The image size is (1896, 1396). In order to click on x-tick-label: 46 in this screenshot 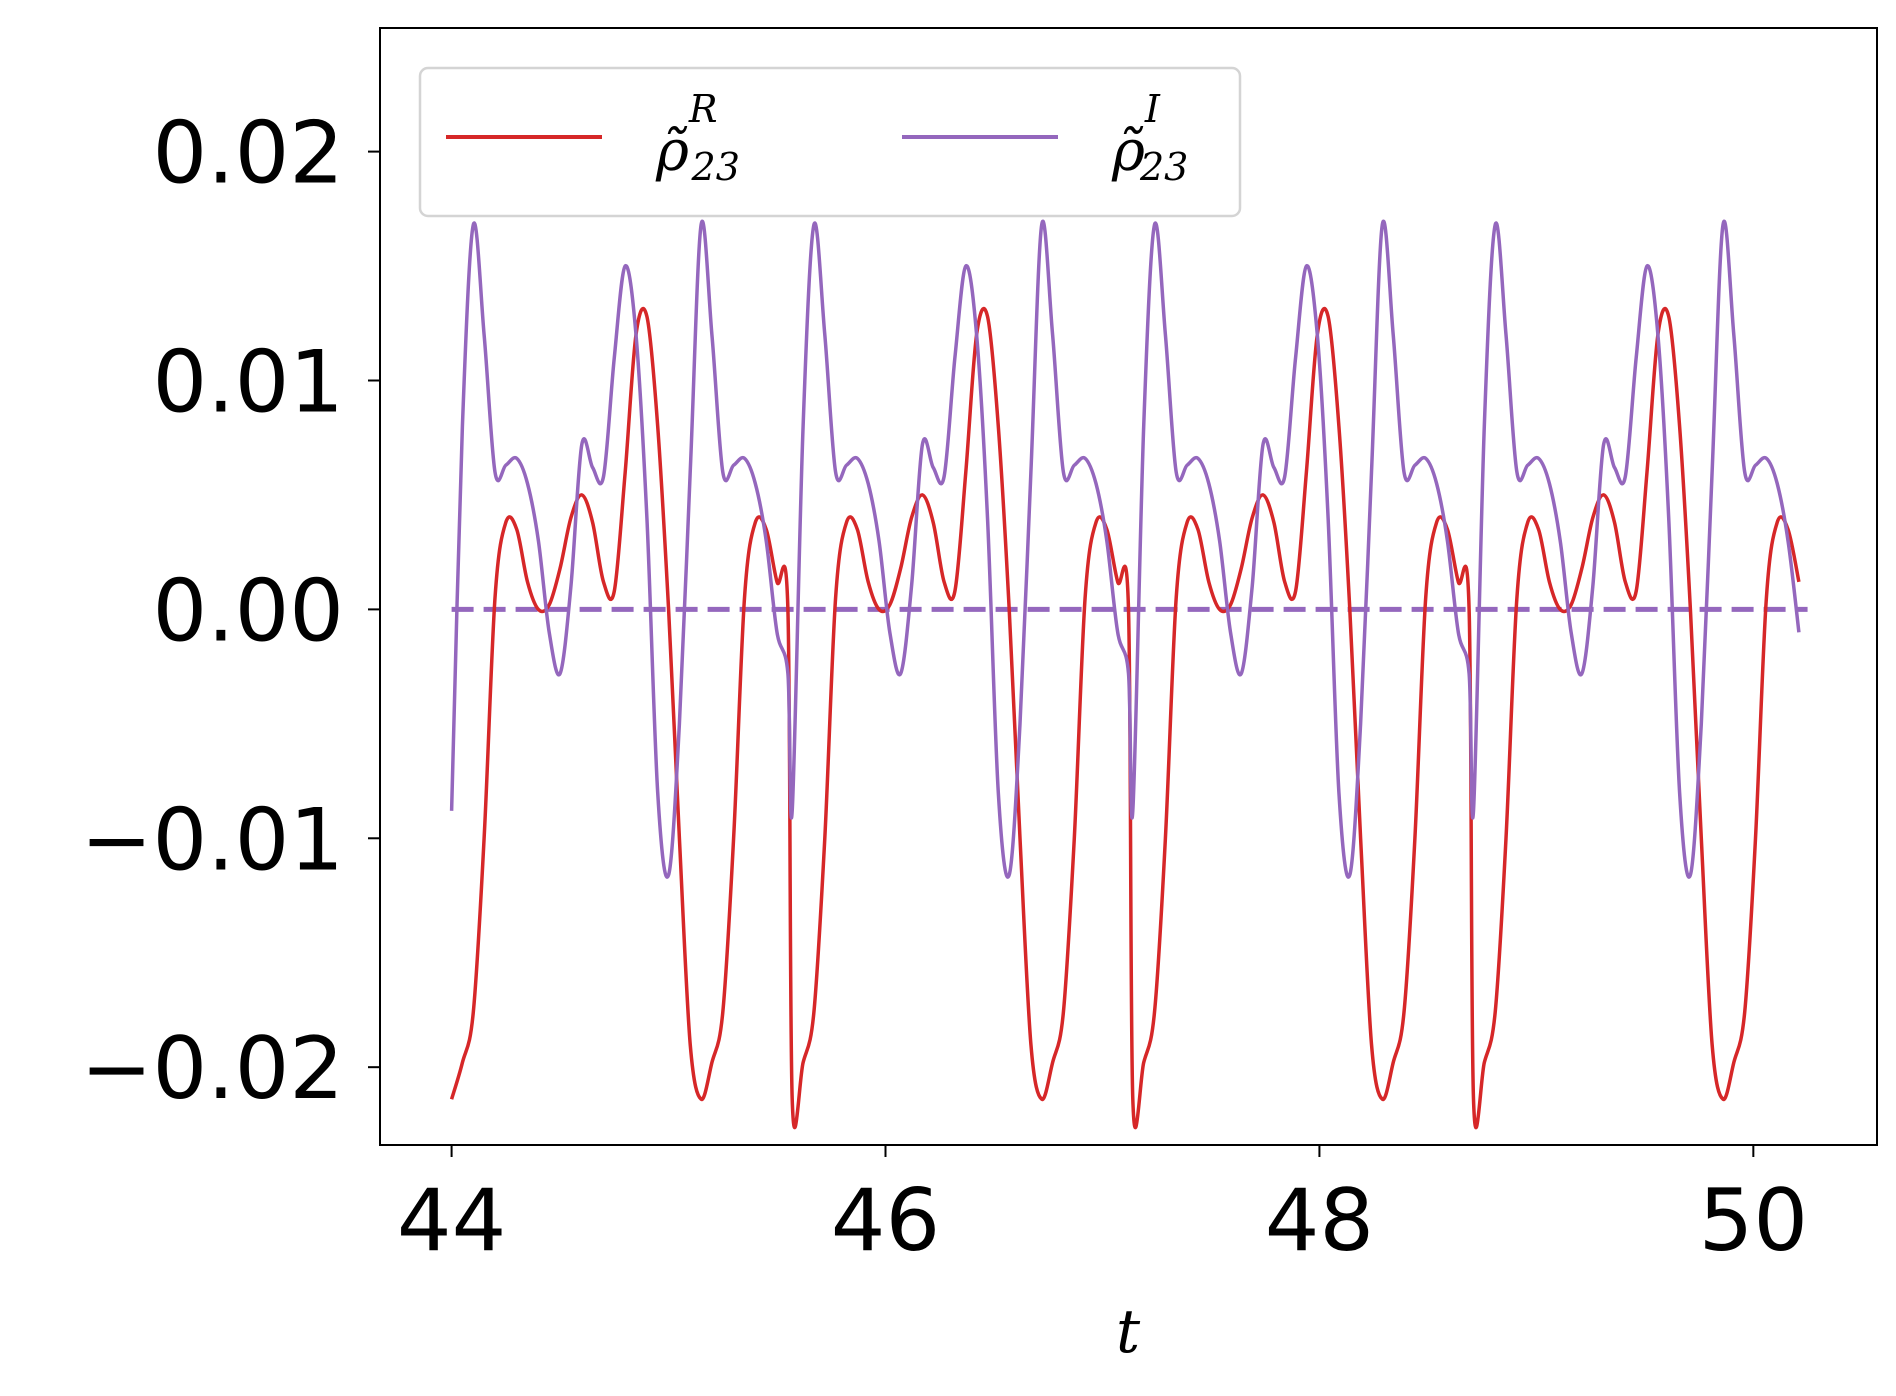, I will do `click(885, 1221)`.